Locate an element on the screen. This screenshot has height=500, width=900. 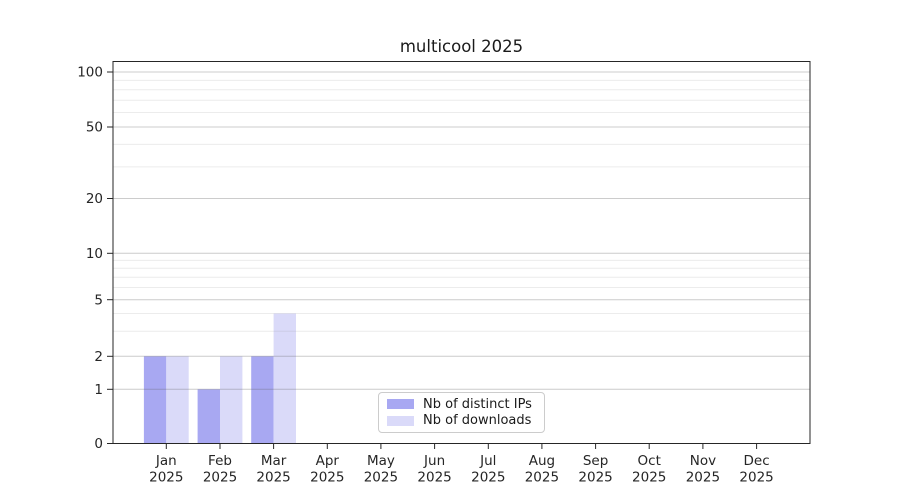
legend-swatch-downloads is located at coordinates (400, 420).